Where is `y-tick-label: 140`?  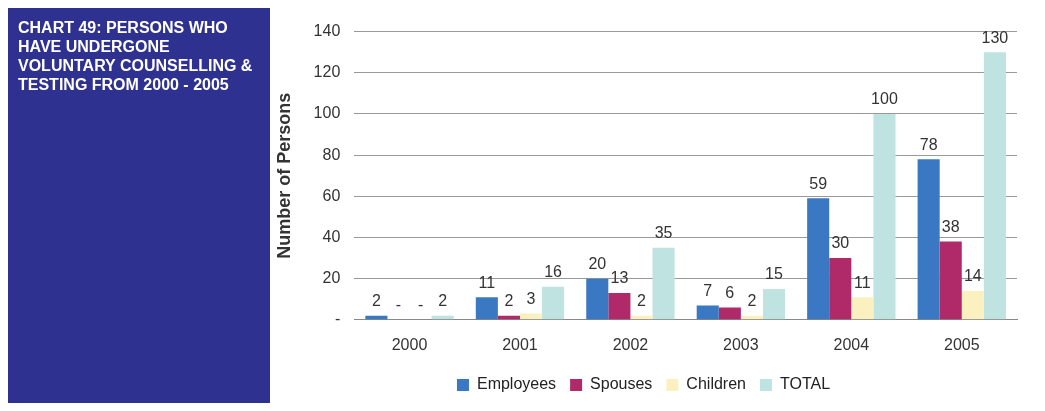
y-tick-label: 140 is located at coordinates (327, 31).